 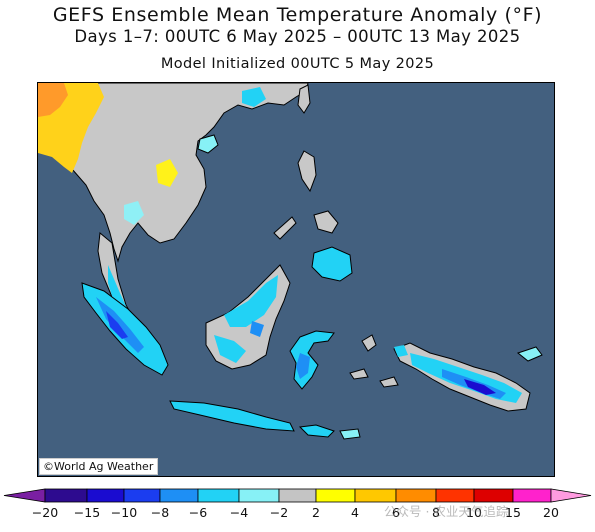 What do you see at coordinates (232, 416) in the screenshot?
I see `landmass-java` at bounding box center [232, 416].